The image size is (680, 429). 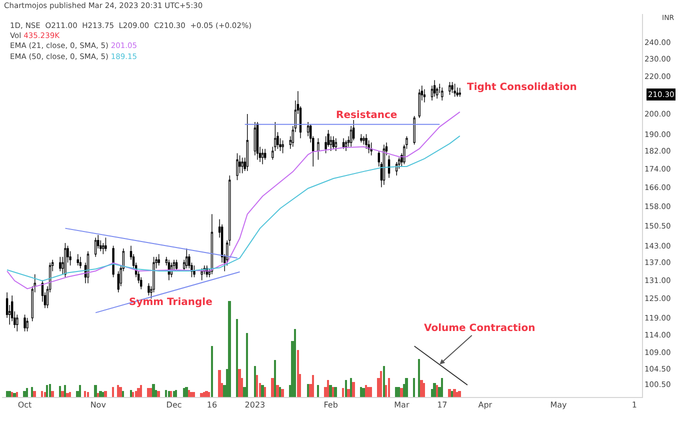 I want to click on annotation: Volume Contraction, so click(x=480, y=328).